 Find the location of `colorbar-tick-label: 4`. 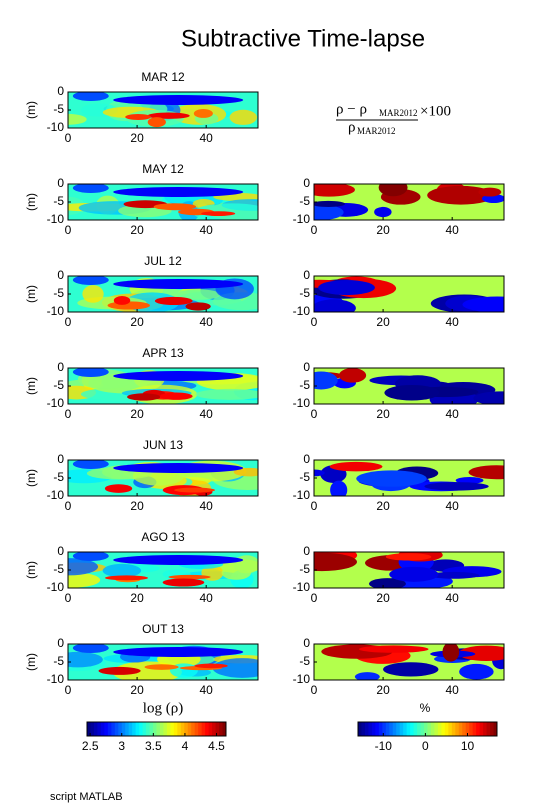

colorbar-tick-label: 4 is located at coordinates (185, 746).